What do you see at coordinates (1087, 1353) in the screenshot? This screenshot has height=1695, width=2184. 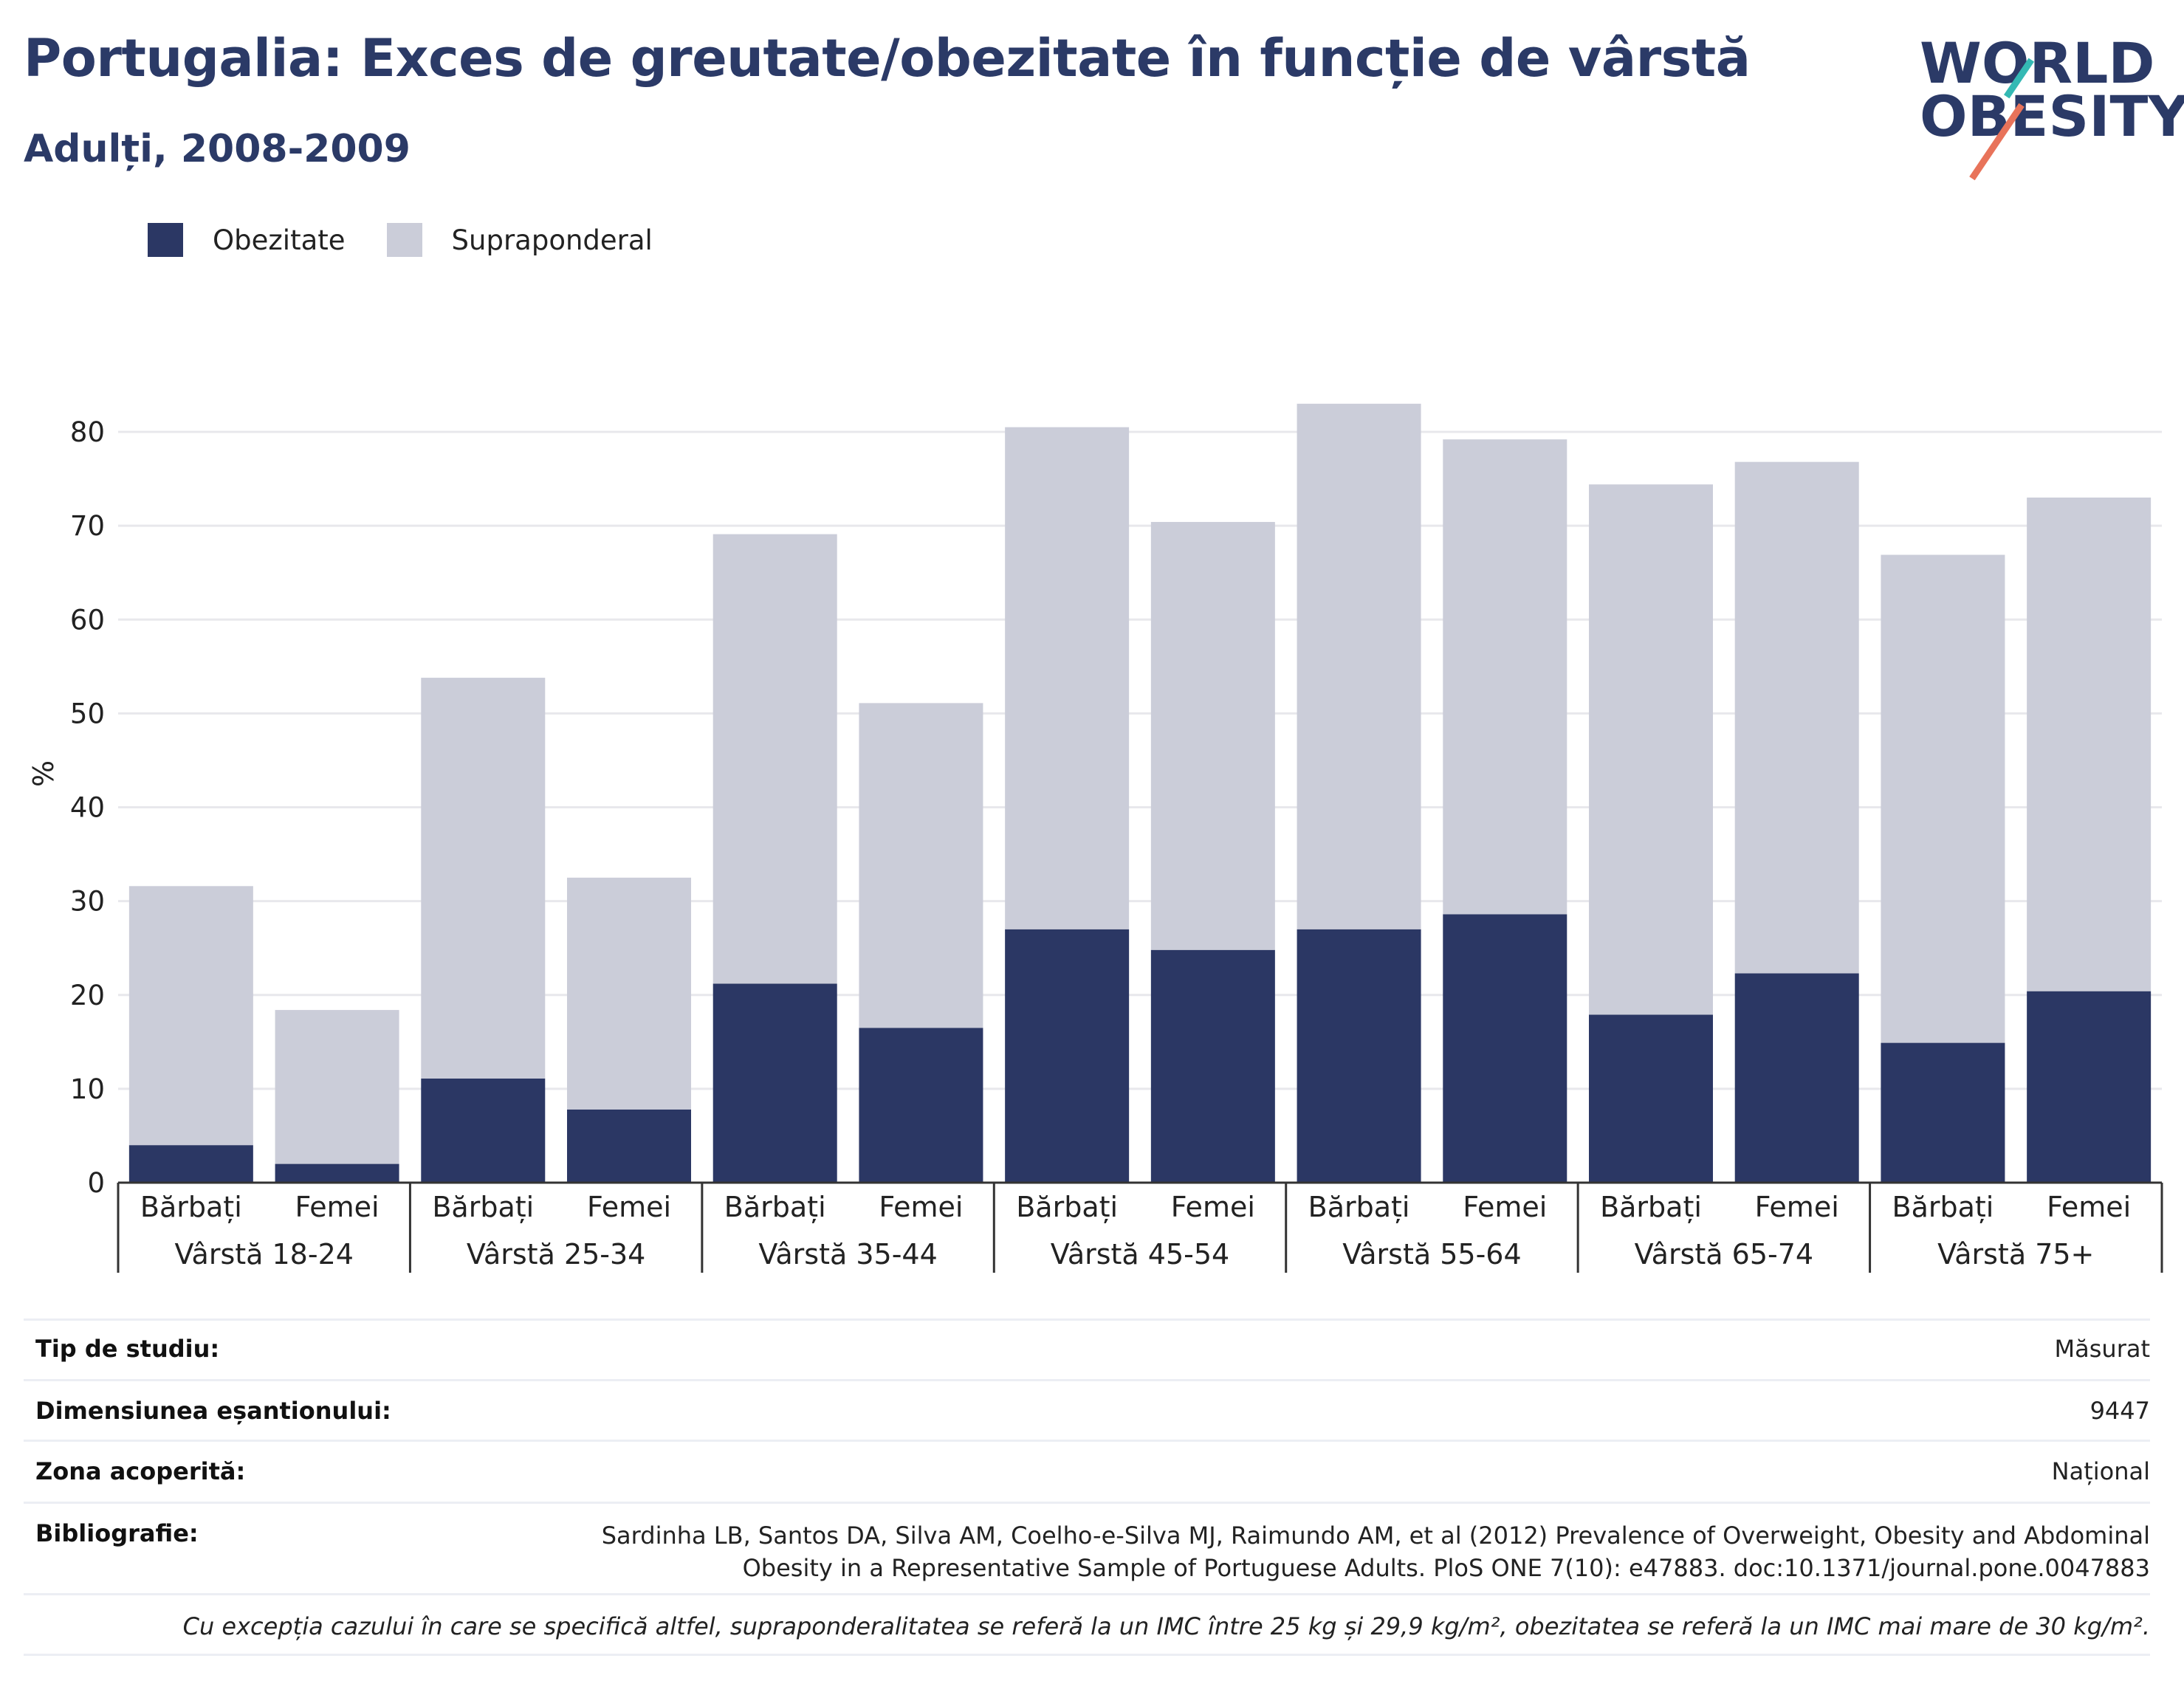 I see `info-row-study-type: Tip de studiu: Măsurat` at bounding box center [1087, 1353].